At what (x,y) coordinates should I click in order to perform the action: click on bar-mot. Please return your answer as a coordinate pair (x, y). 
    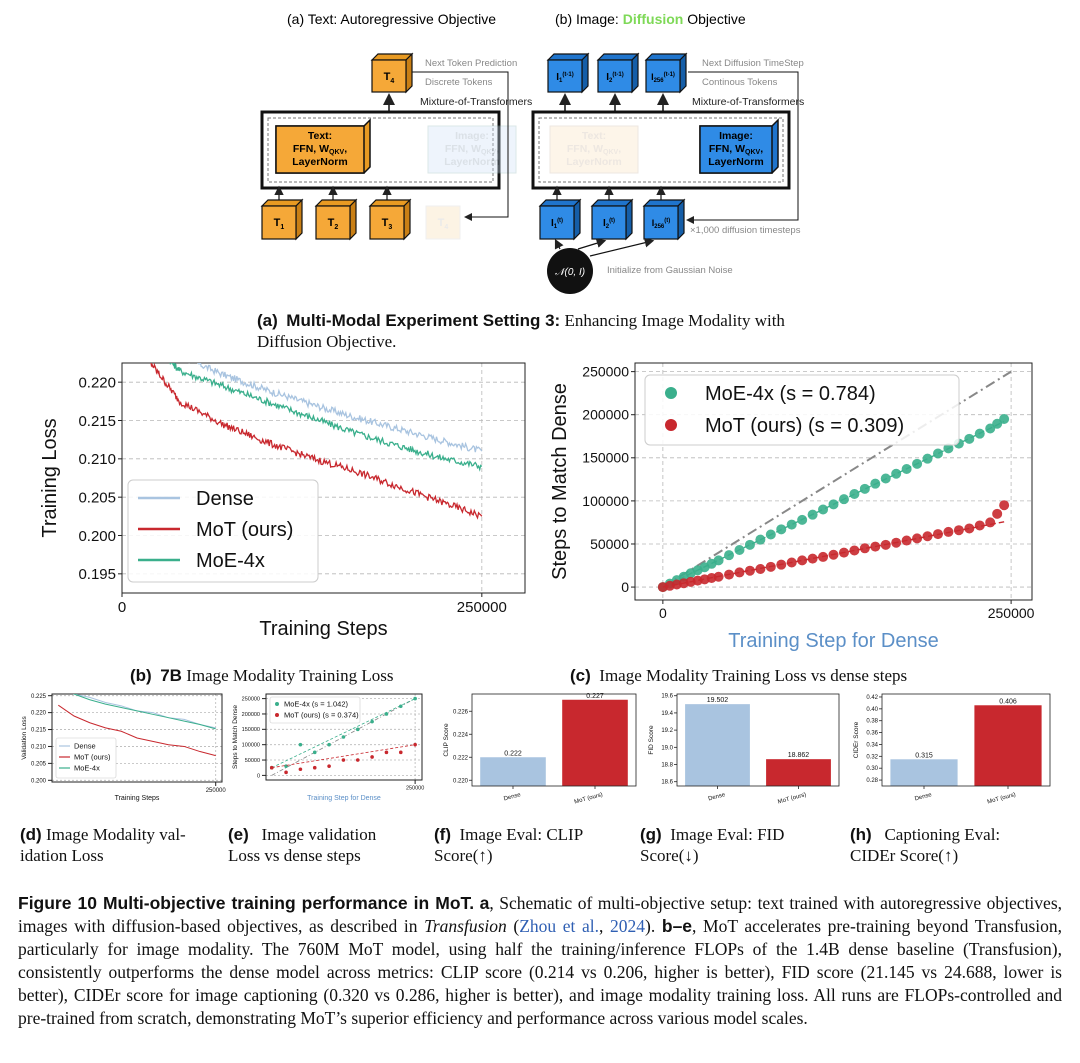
    Looking at the image, I should click on (595, 742).